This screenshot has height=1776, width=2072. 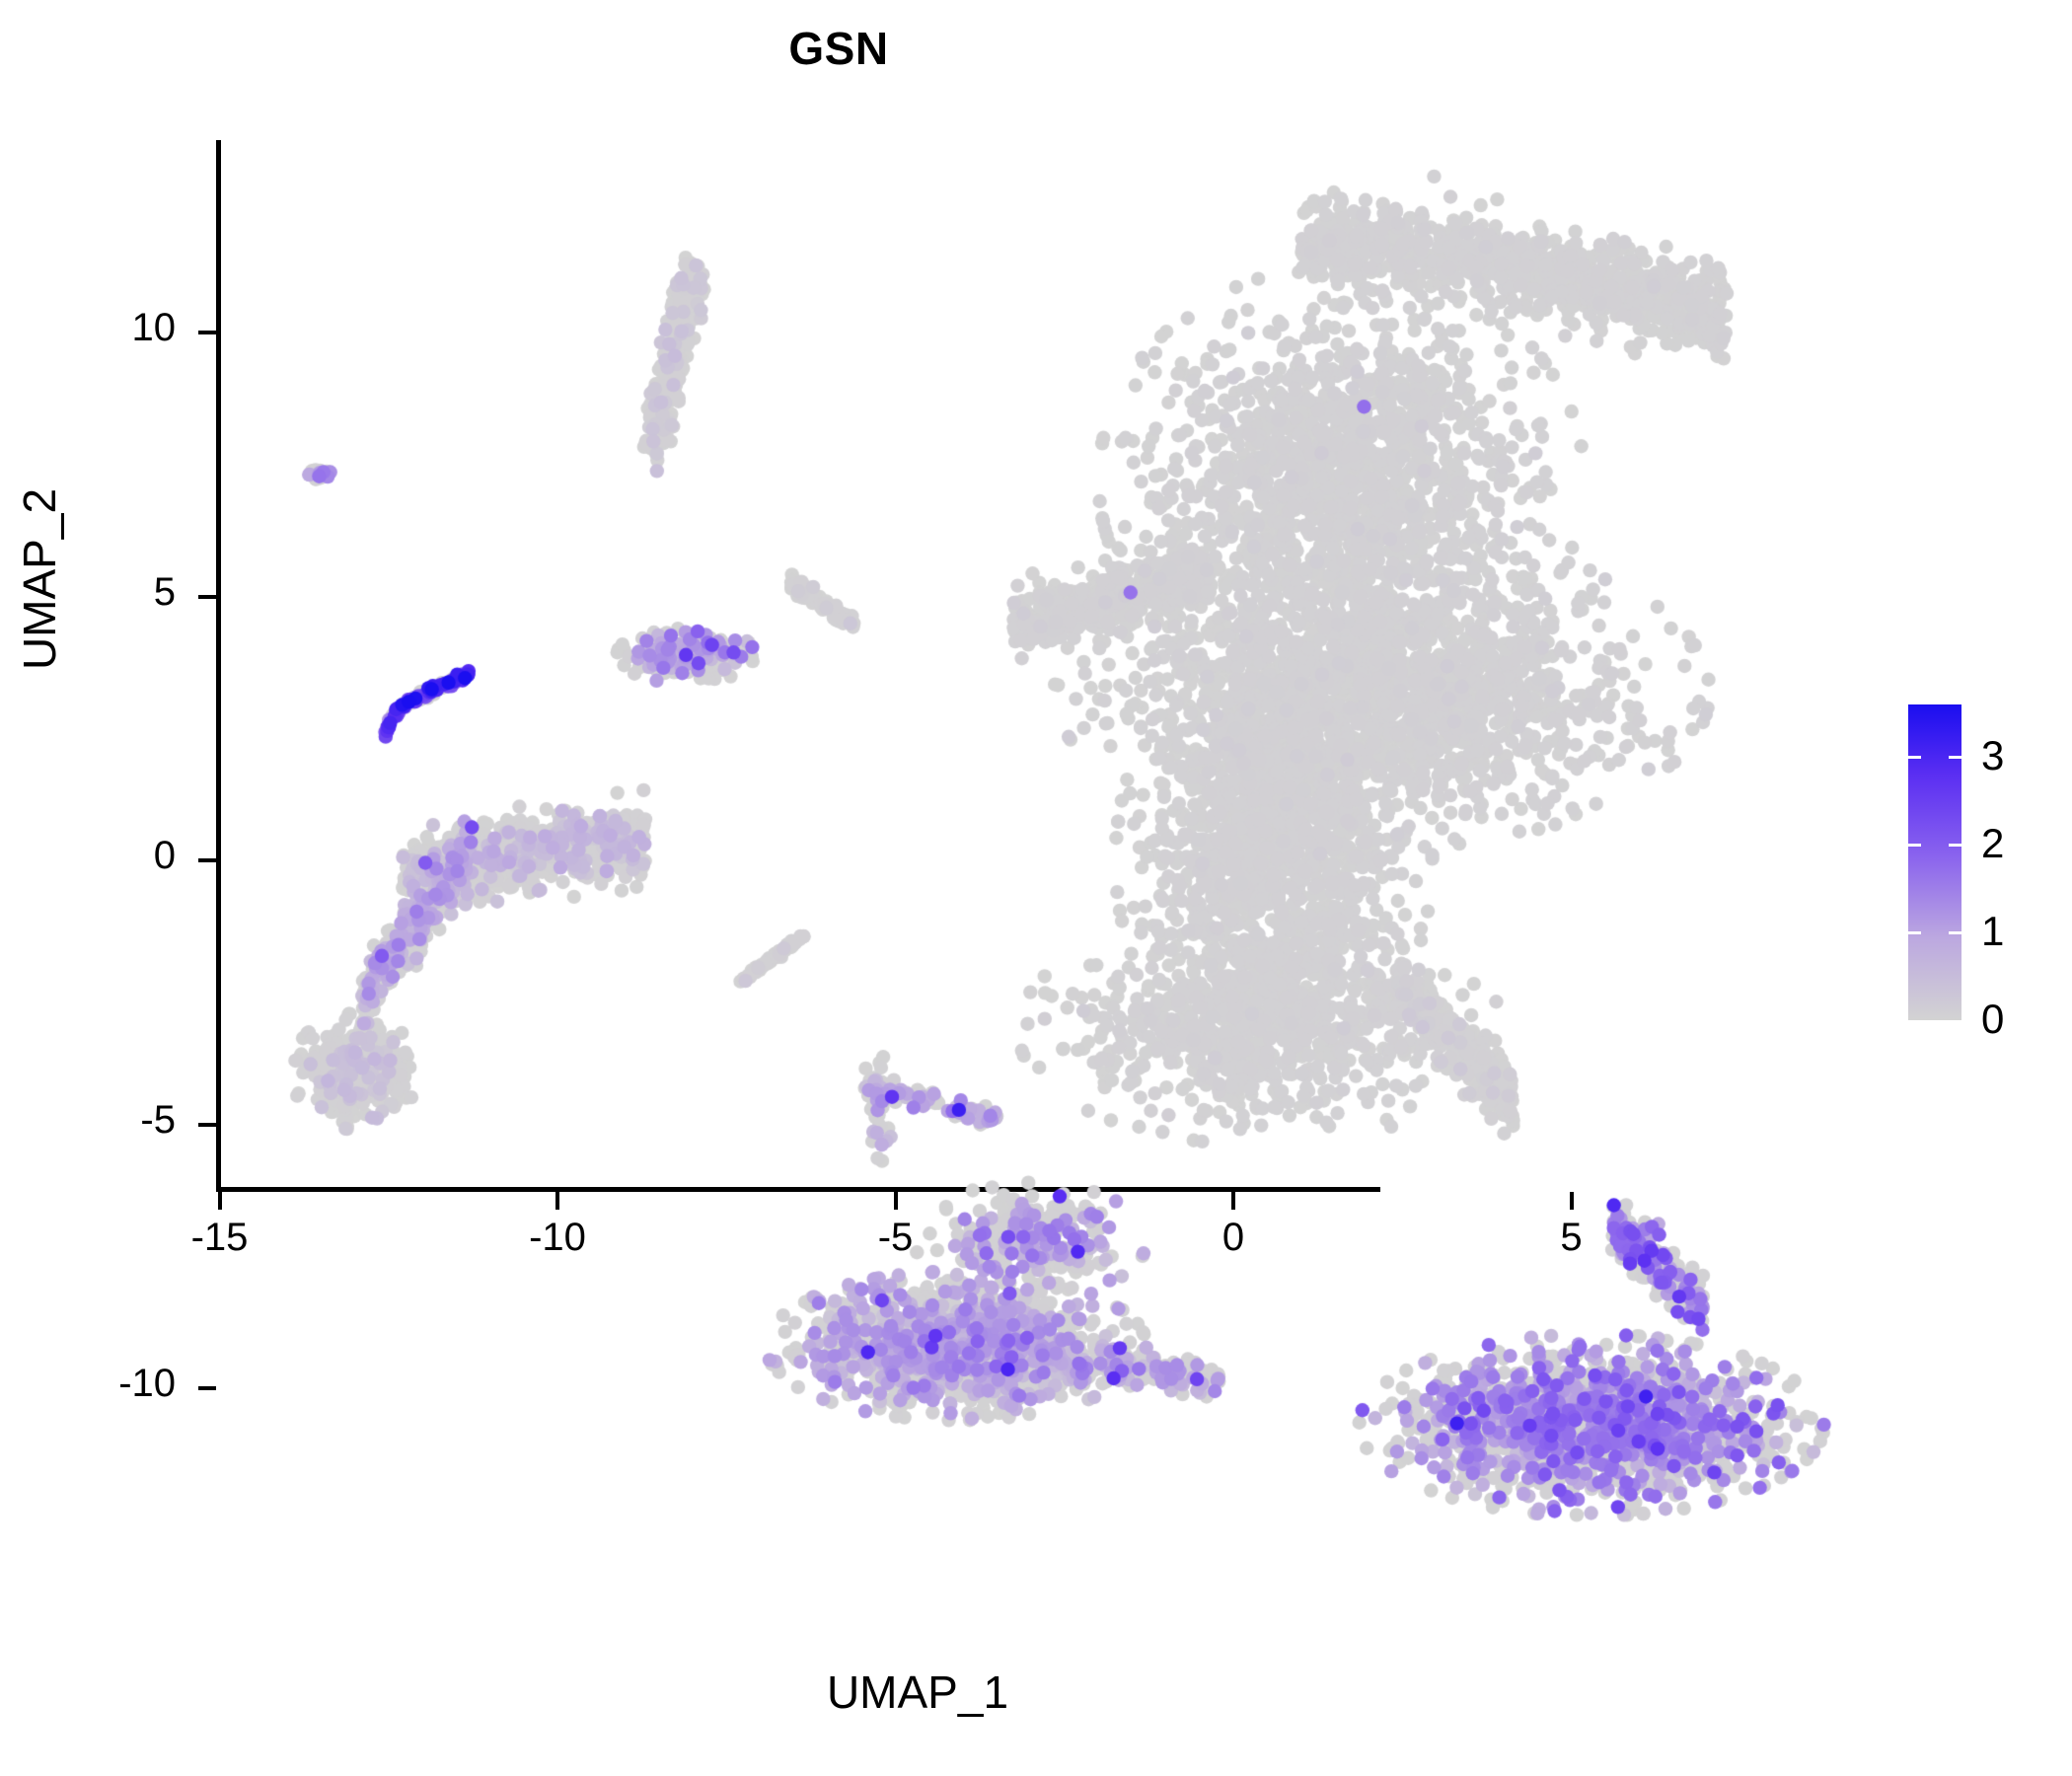 What do you see at coordinates (1993, 932) in the screenshot?
I see `colorbar-tick-label: 1` at bounding box center [1993, 932].